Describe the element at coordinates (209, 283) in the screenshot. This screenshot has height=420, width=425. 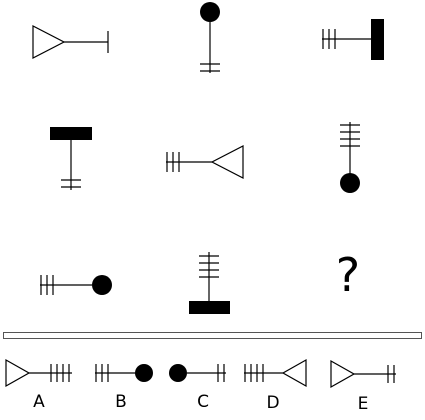
I see `cell-r3c2-bar-symbol` at that location.